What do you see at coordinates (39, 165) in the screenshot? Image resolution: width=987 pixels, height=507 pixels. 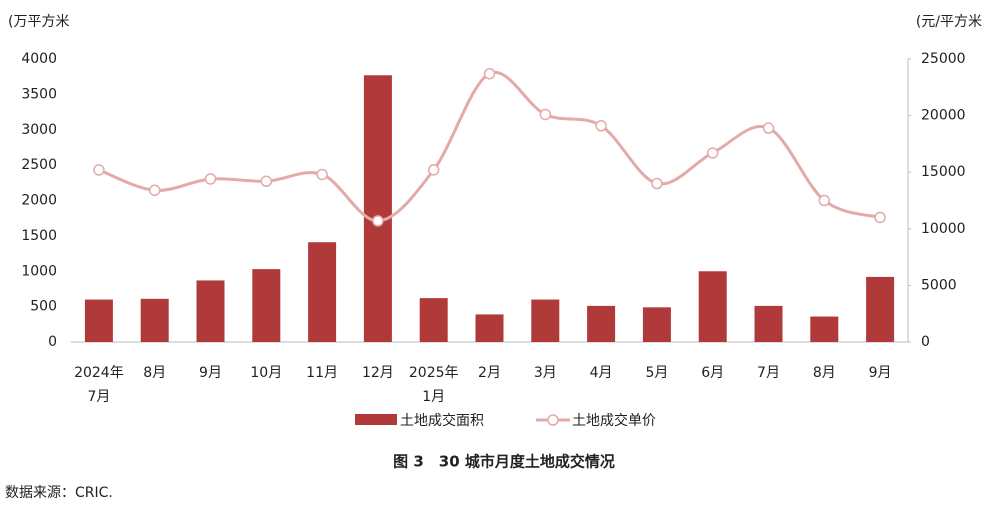 I see `y-tick-label: 2500` at bounding box center [39, 165].